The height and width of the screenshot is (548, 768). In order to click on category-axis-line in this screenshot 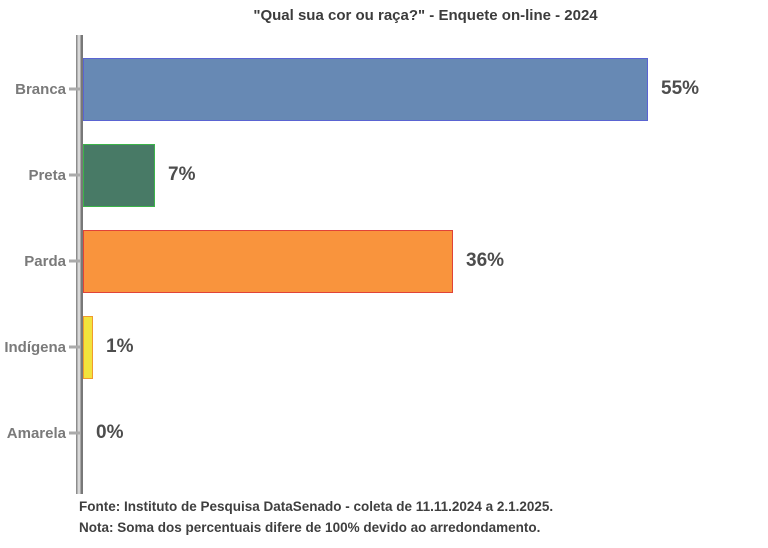, I will do `click(79, 264)`.